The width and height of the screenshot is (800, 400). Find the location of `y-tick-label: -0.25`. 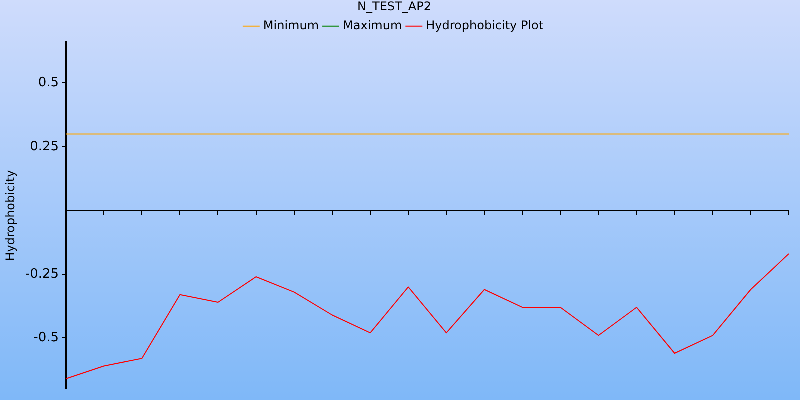

y-tick-label: -0.25 is located at coordinates (42, 274).